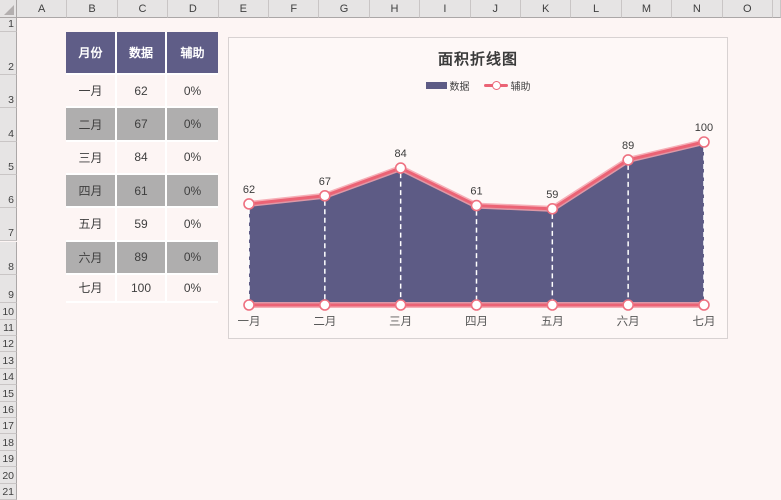 This screenshot has width=781, height=500. What do you see at coordinates (8, 191) in the screenshot?
I see `row-header-6: 6` at bounding box center [8, 191].